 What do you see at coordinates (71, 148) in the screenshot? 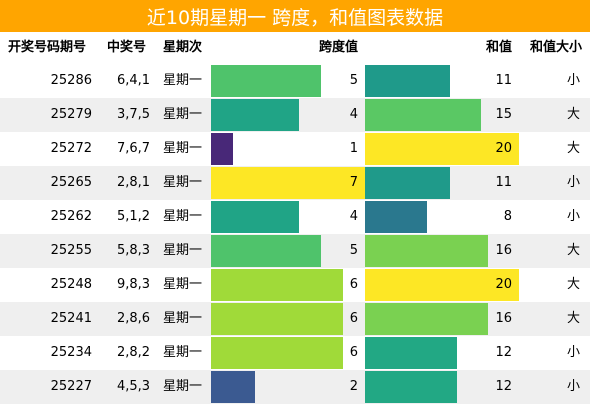
I see `issue-cell: 25272` at bounding box center [71, 148].